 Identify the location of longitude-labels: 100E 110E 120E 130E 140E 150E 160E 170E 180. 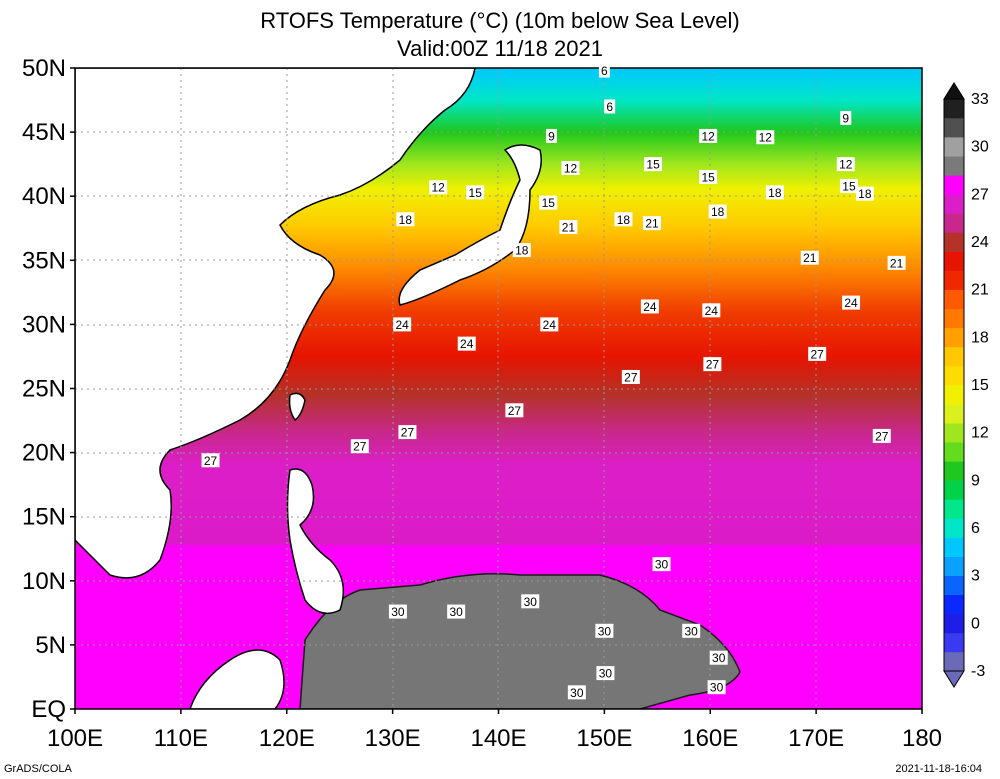
(494, 730).